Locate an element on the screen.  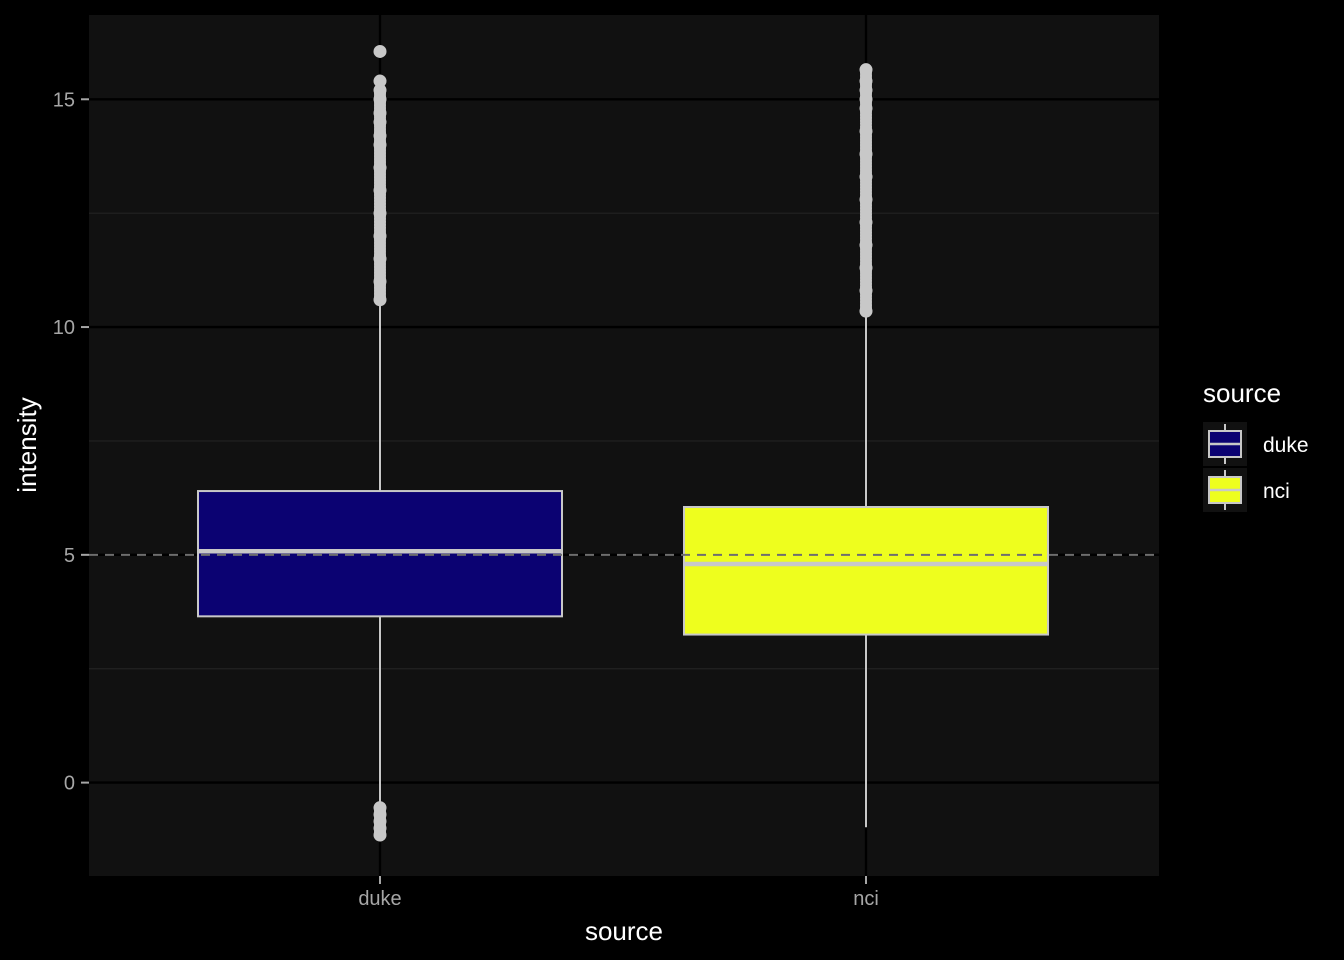
legend-label-nci: nci is located at coordinates (1276, 491).